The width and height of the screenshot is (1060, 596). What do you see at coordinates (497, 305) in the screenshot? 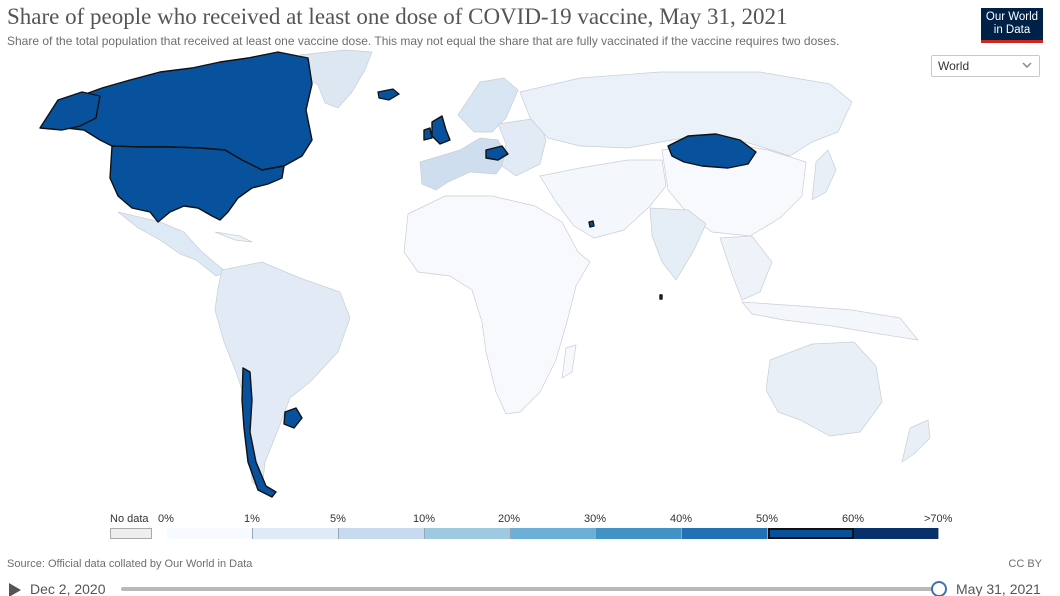
I see `country-africa` at bounding box center [497, 305].